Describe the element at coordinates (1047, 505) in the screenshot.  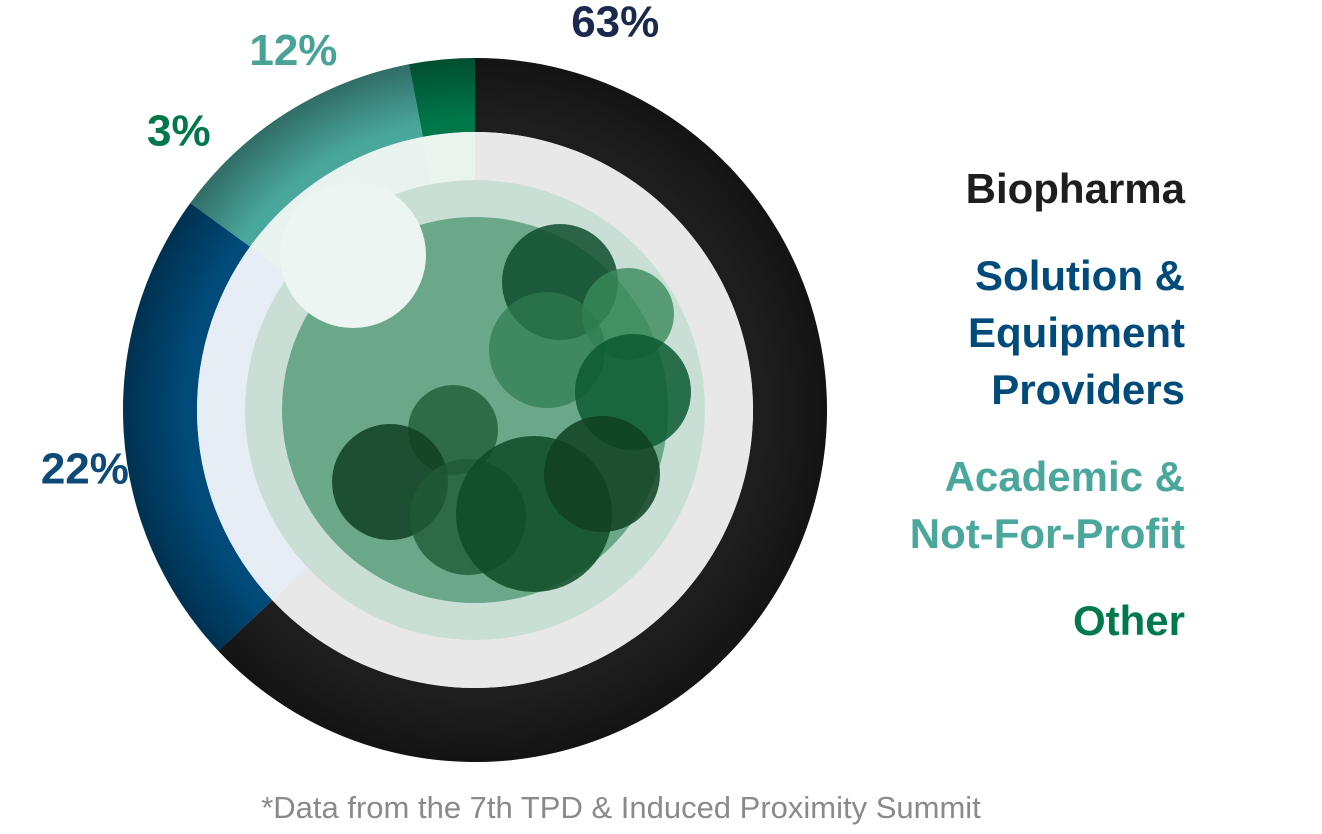
I see `legend-item-academic-not-for-profit: Academic & Not-For-Profit` at that location.